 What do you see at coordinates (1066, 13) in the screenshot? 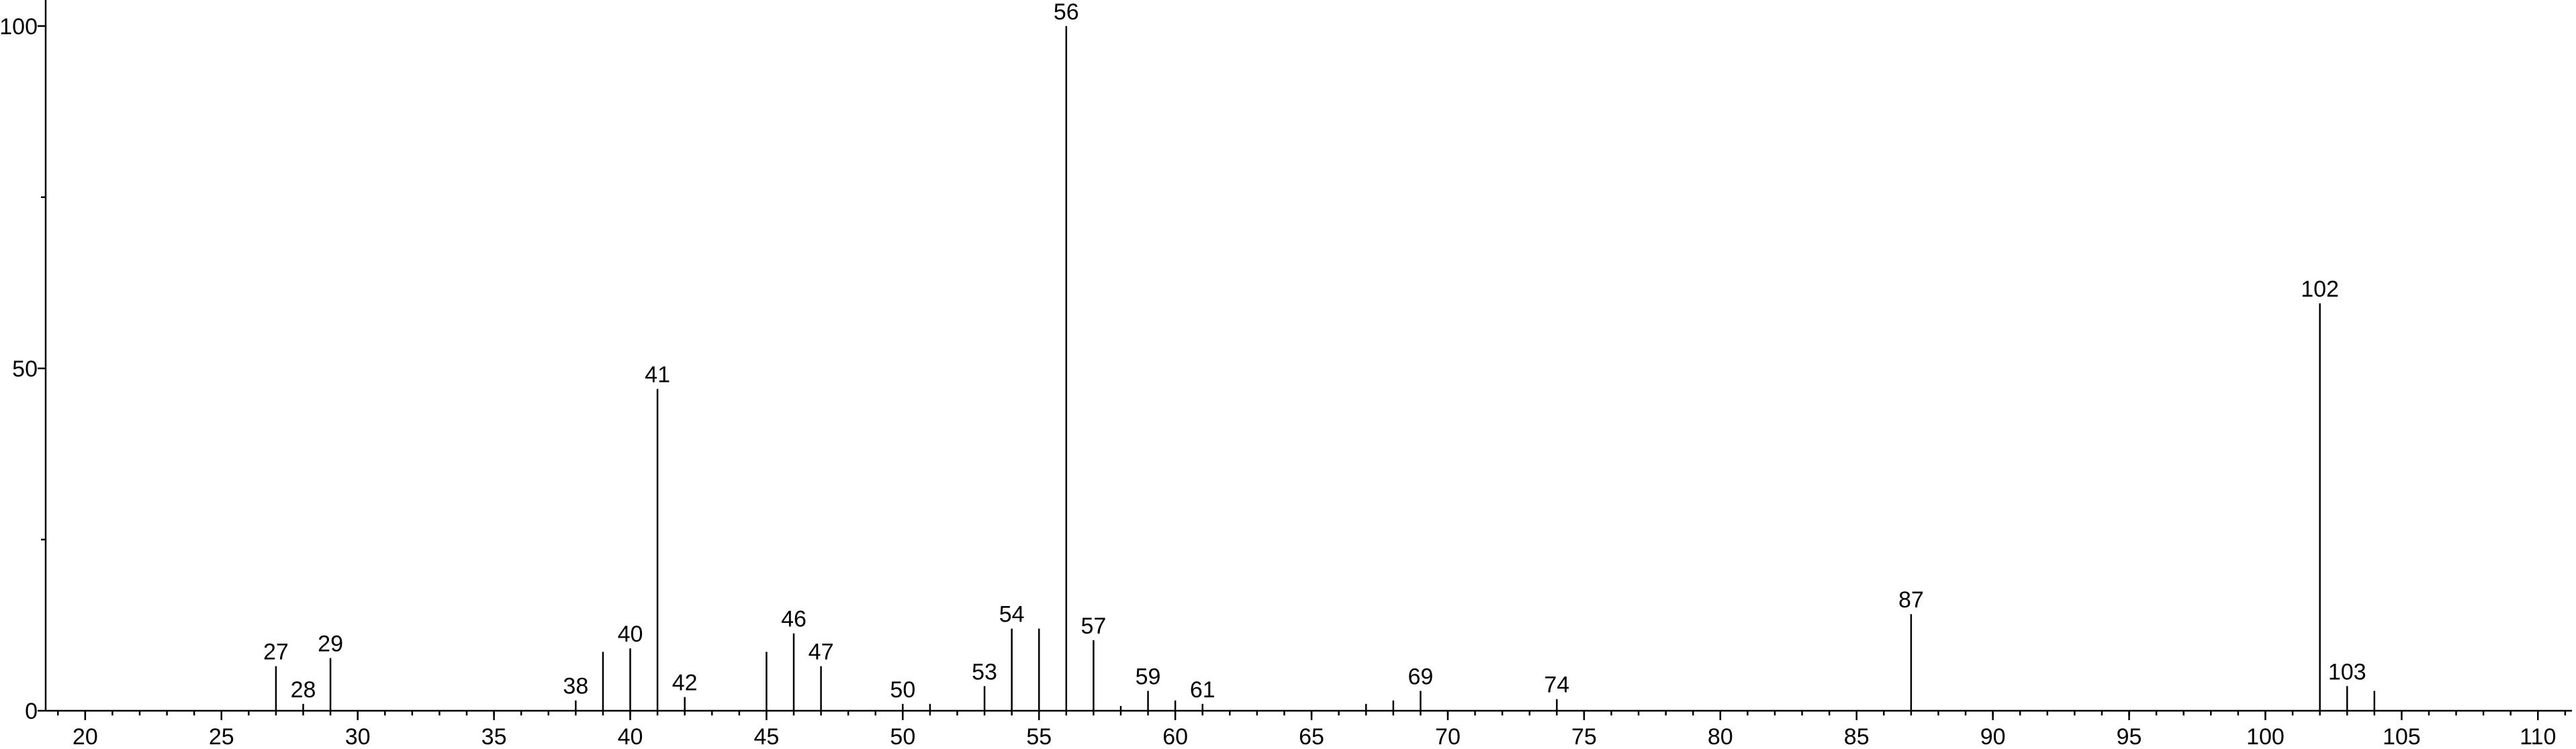
I see `peak-label: 56` at bounding box center [1066, 13].